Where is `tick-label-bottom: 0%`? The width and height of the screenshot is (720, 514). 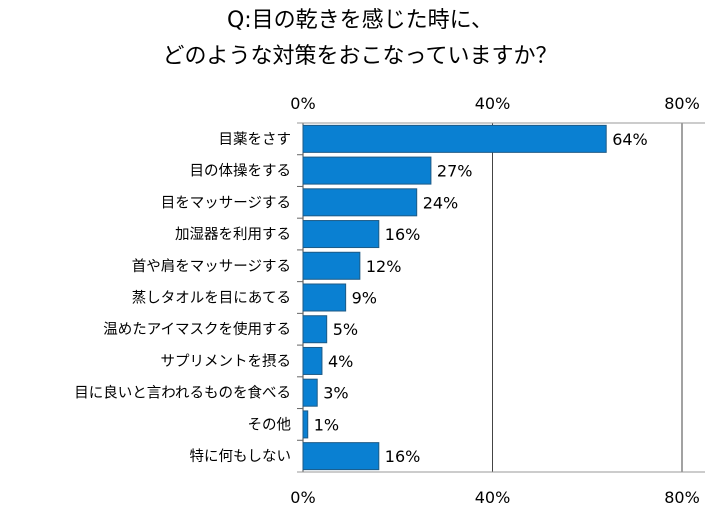
tick-label-bottom: 0% is located at coordinates (302, 497).